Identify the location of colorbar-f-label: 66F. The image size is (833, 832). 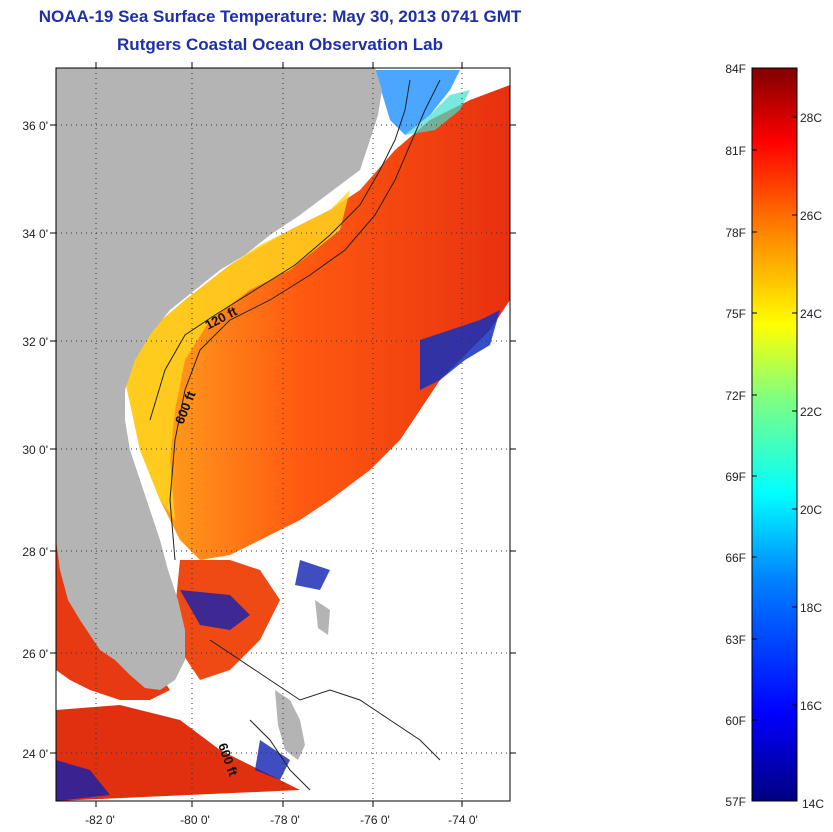
(735, 558).